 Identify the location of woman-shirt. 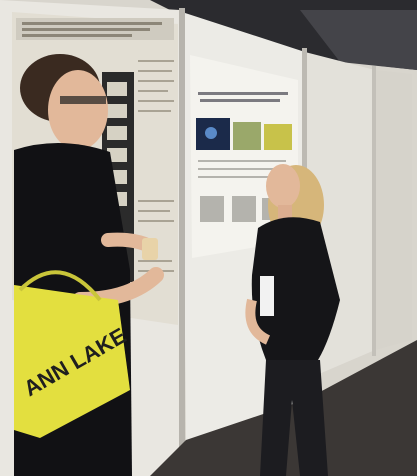
(295, 288).